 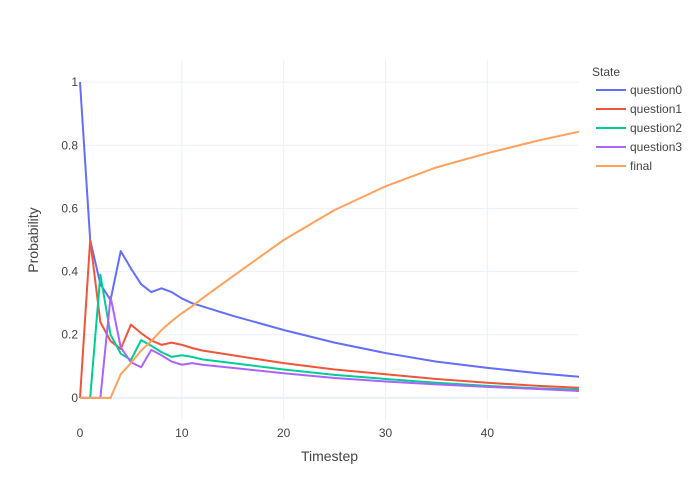 I want to click on legend-label: final, so click(x=641, y=166).